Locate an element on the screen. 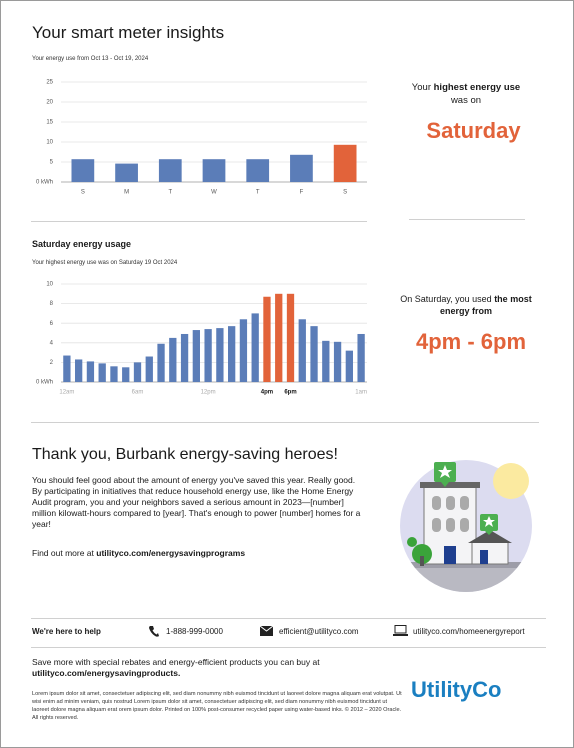 The height and width of the screenshot is (748, 574). highlight-day: Saturday is located at coordinates (473, 130).